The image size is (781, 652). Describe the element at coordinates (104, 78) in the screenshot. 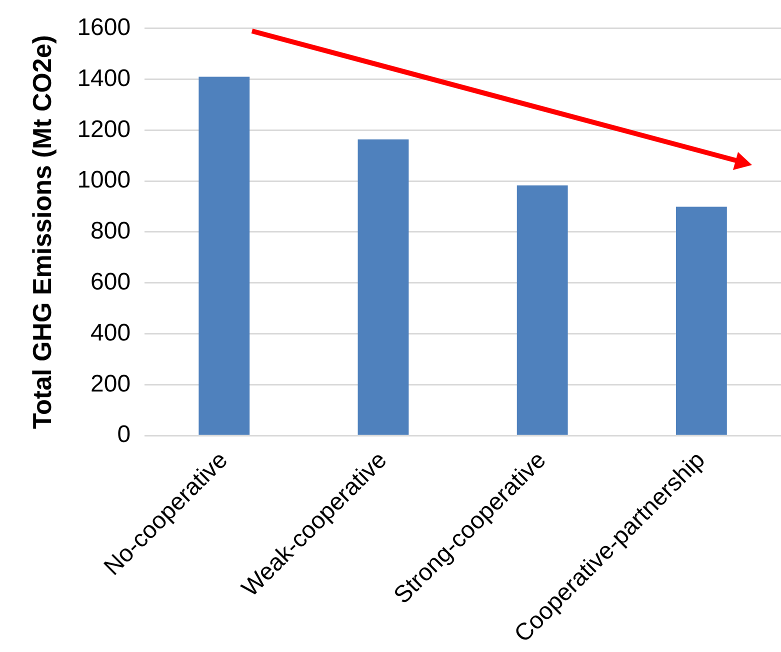

I see `y-tick-label: 1400` at that location.